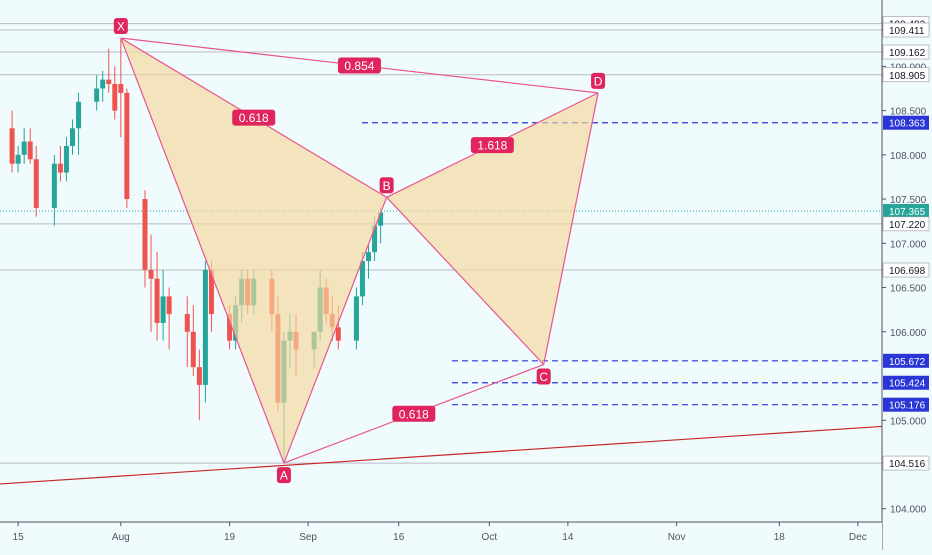 Image resolution: width=932 pixels, height=555 pixels. What do you see at coordinates (308, 537) in the screenshot?
I see `time-tick-label: Sep` at bounding box center [308, 537].